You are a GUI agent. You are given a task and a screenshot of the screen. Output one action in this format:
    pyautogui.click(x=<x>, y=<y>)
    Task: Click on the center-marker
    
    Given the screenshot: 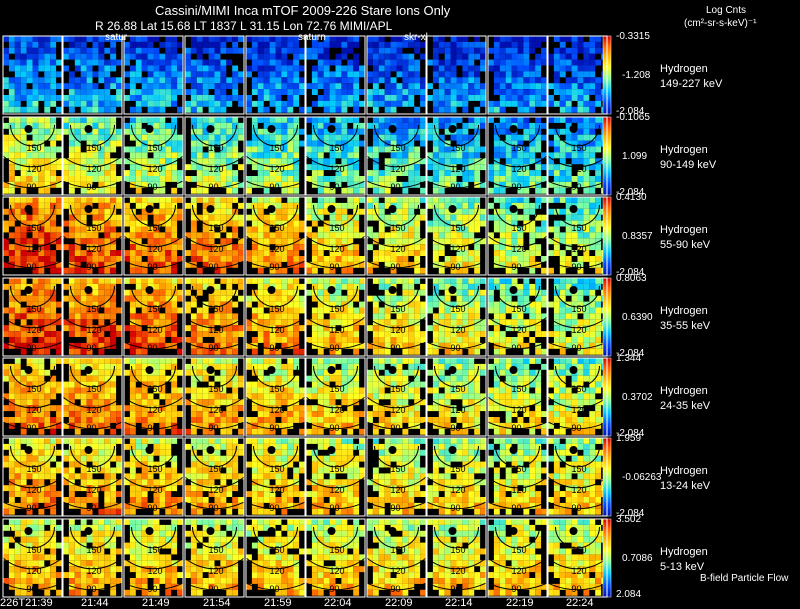 What is the action you would take?
    pyautogui.click(x=271, y=209)
    